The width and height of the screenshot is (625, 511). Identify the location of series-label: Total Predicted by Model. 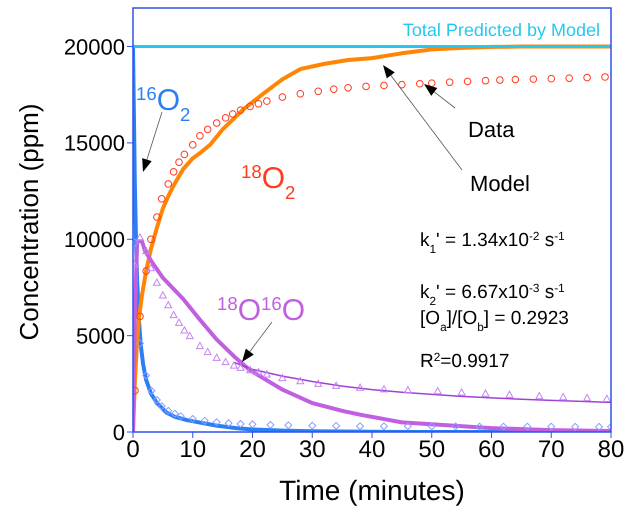
(501, 30).